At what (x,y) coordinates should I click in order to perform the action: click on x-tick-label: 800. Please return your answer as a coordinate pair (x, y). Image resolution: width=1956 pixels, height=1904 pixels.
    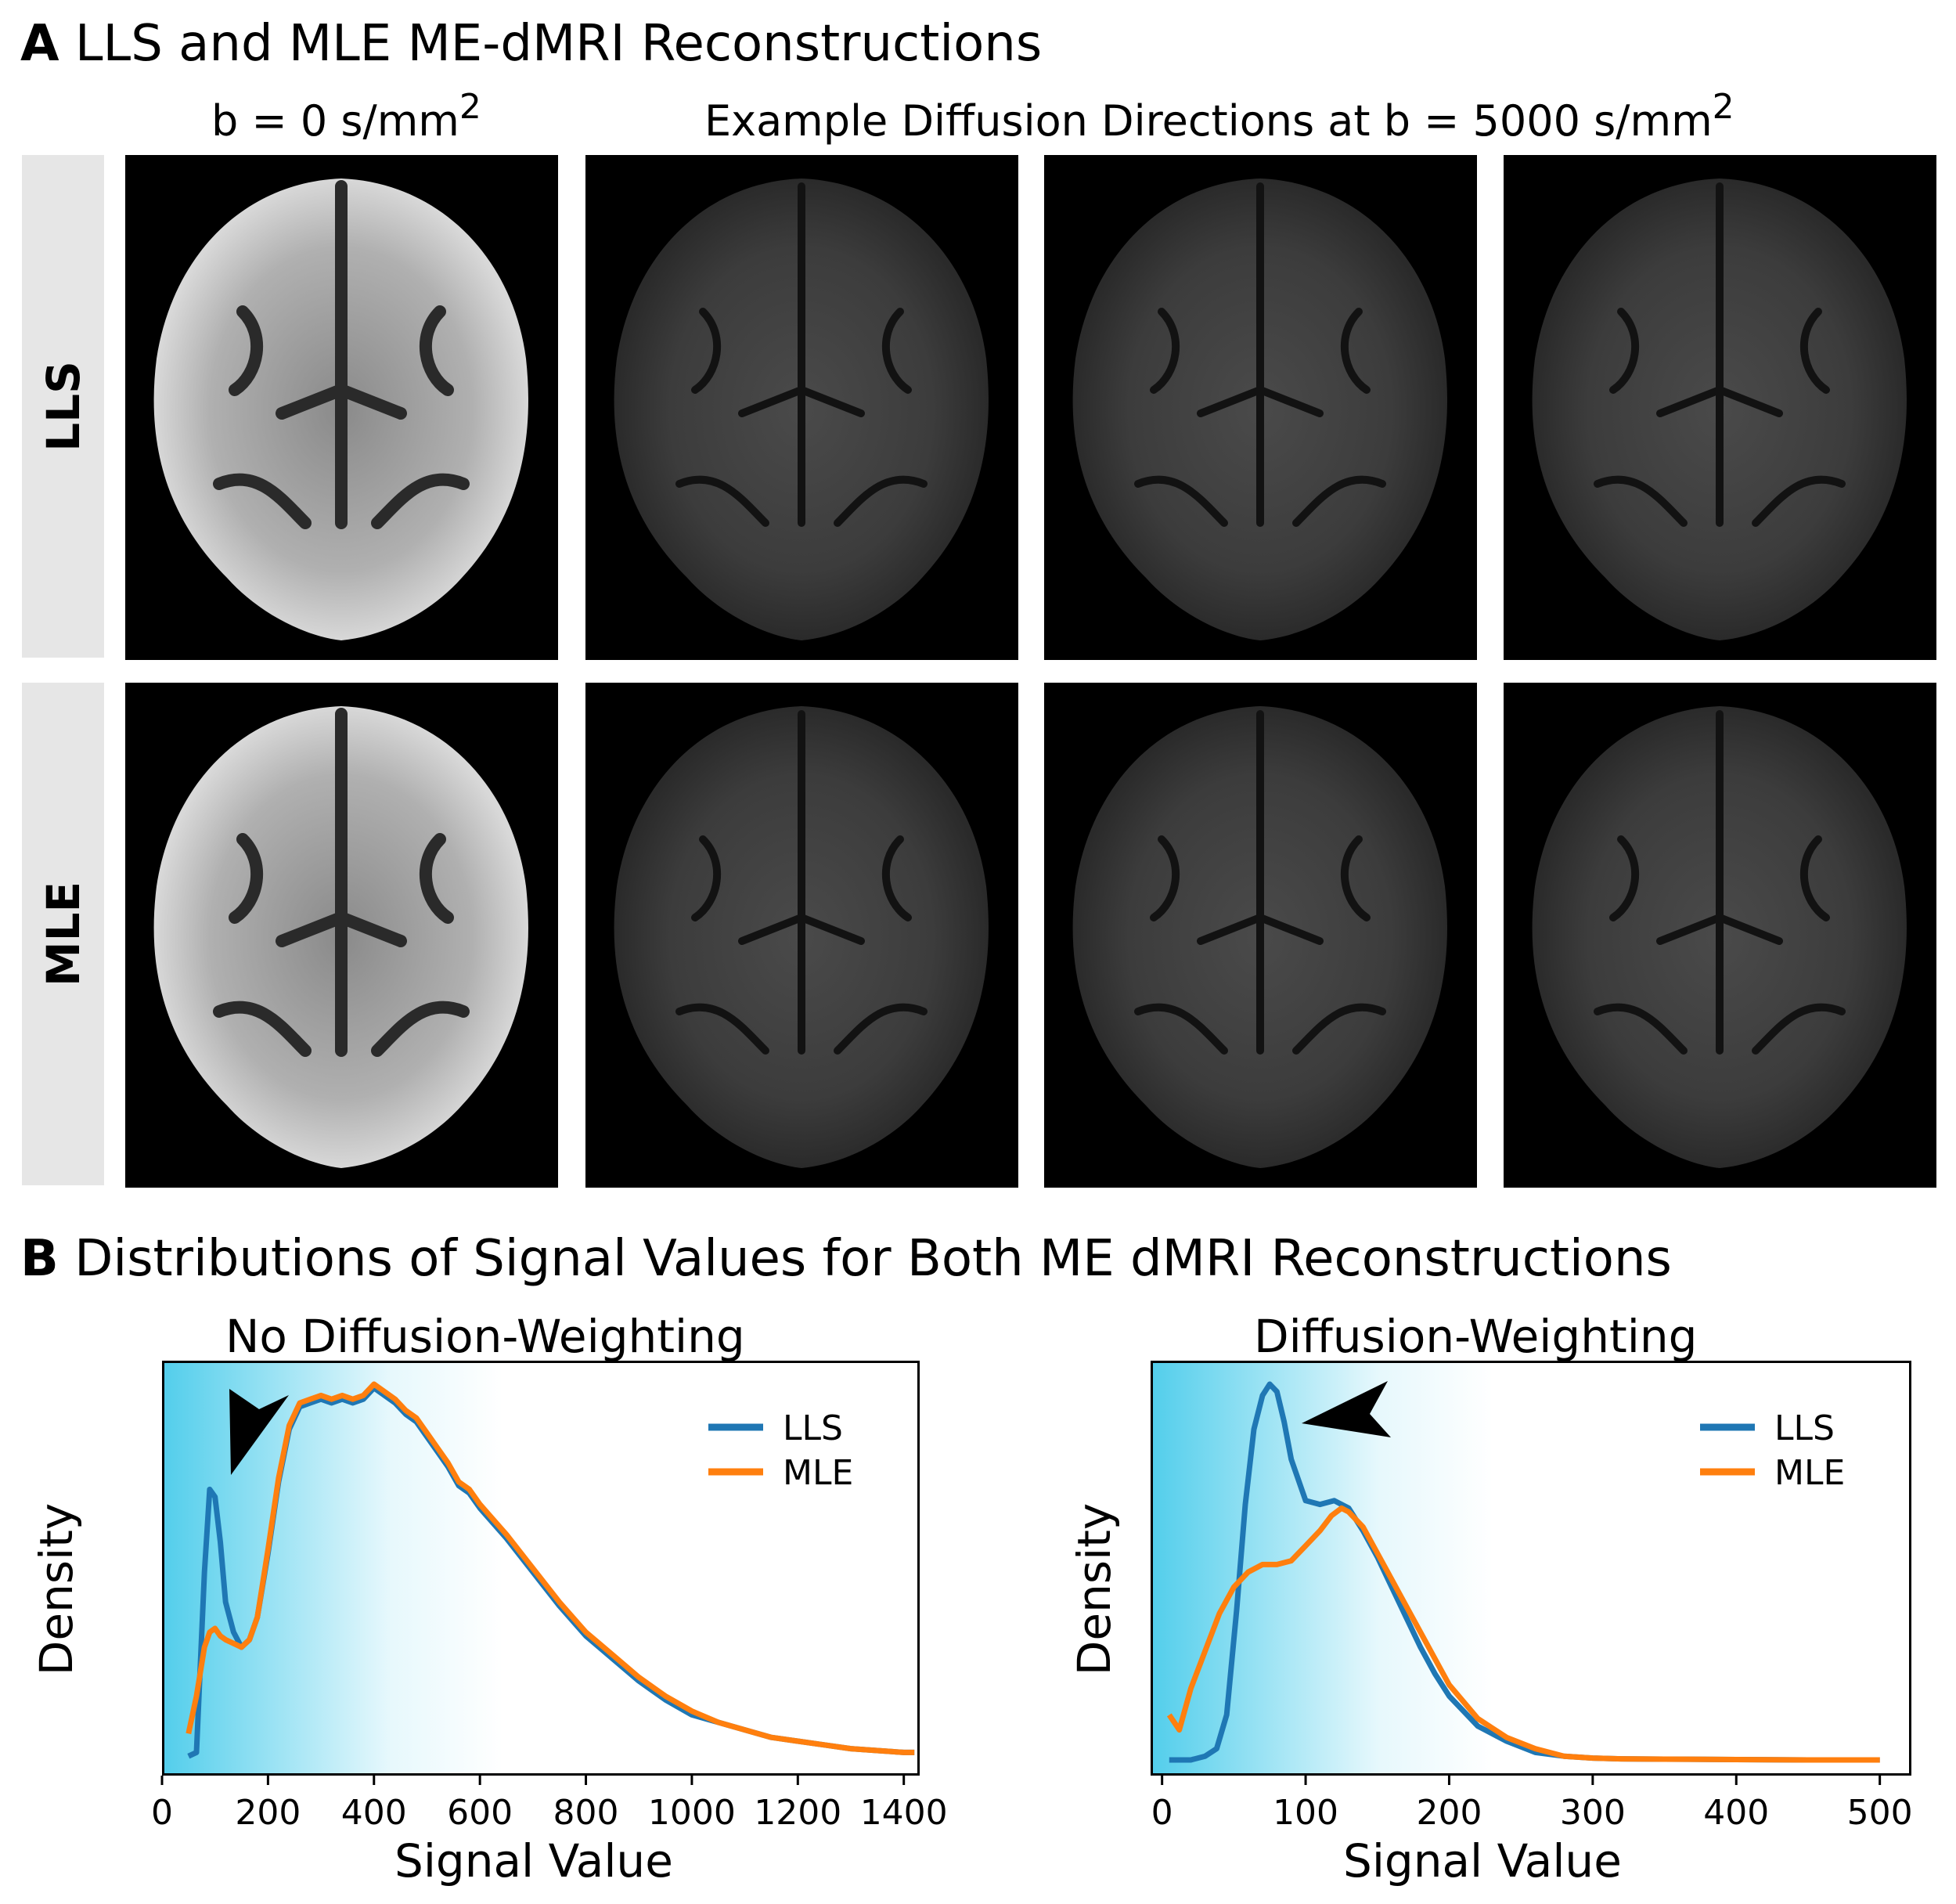
    Looking at the image, I should click on (586, 1813).